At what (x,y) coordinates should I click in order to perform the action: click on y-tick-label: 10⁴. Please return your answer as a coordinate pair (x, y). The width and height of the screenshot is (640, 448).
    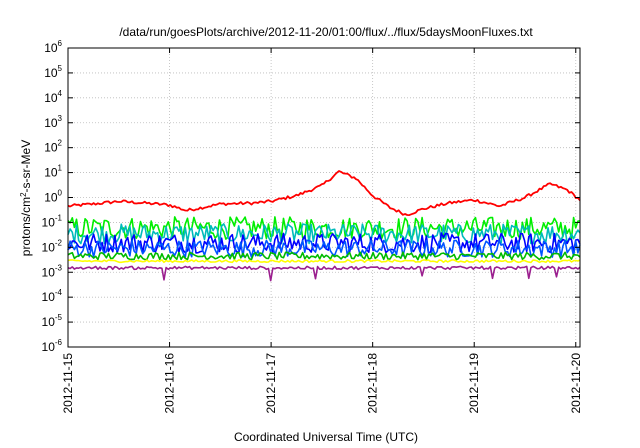
    Looking at the image, I should click on (53, 97).